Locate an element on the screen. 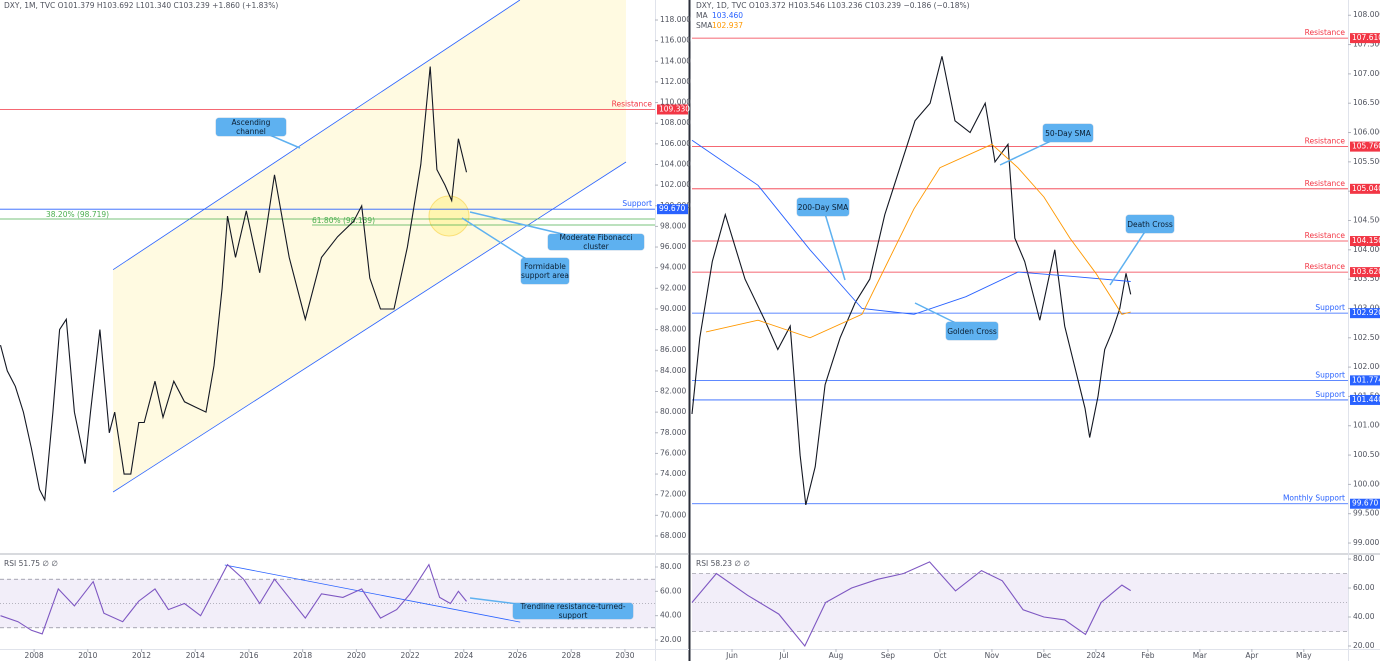  level-price-label: 101.774 is located at coordinates (1366, 379).